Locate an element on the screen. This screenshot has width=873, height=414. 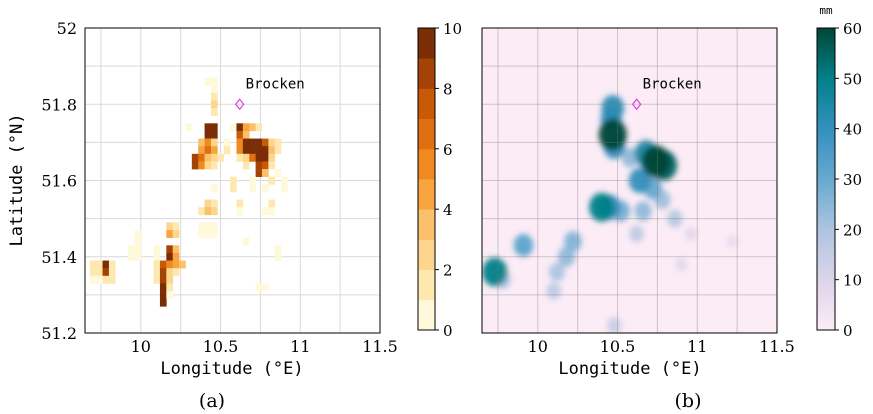
panel-a-xtick-0: 10 is located at coordinates (141, 346).